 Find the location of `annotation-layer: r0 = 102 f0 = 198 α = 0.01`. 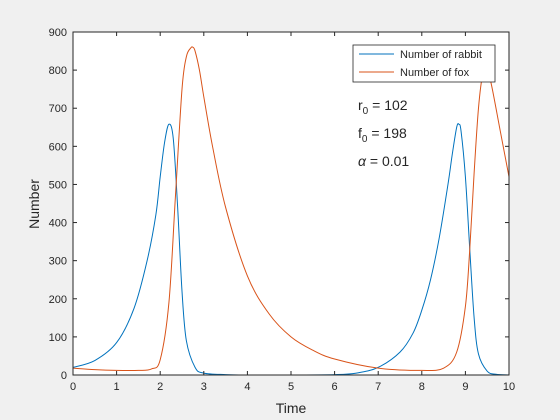

annotation-layer: r0 = 102 f0 = 198 α = 0.01 is located at coordinates (383, 133).